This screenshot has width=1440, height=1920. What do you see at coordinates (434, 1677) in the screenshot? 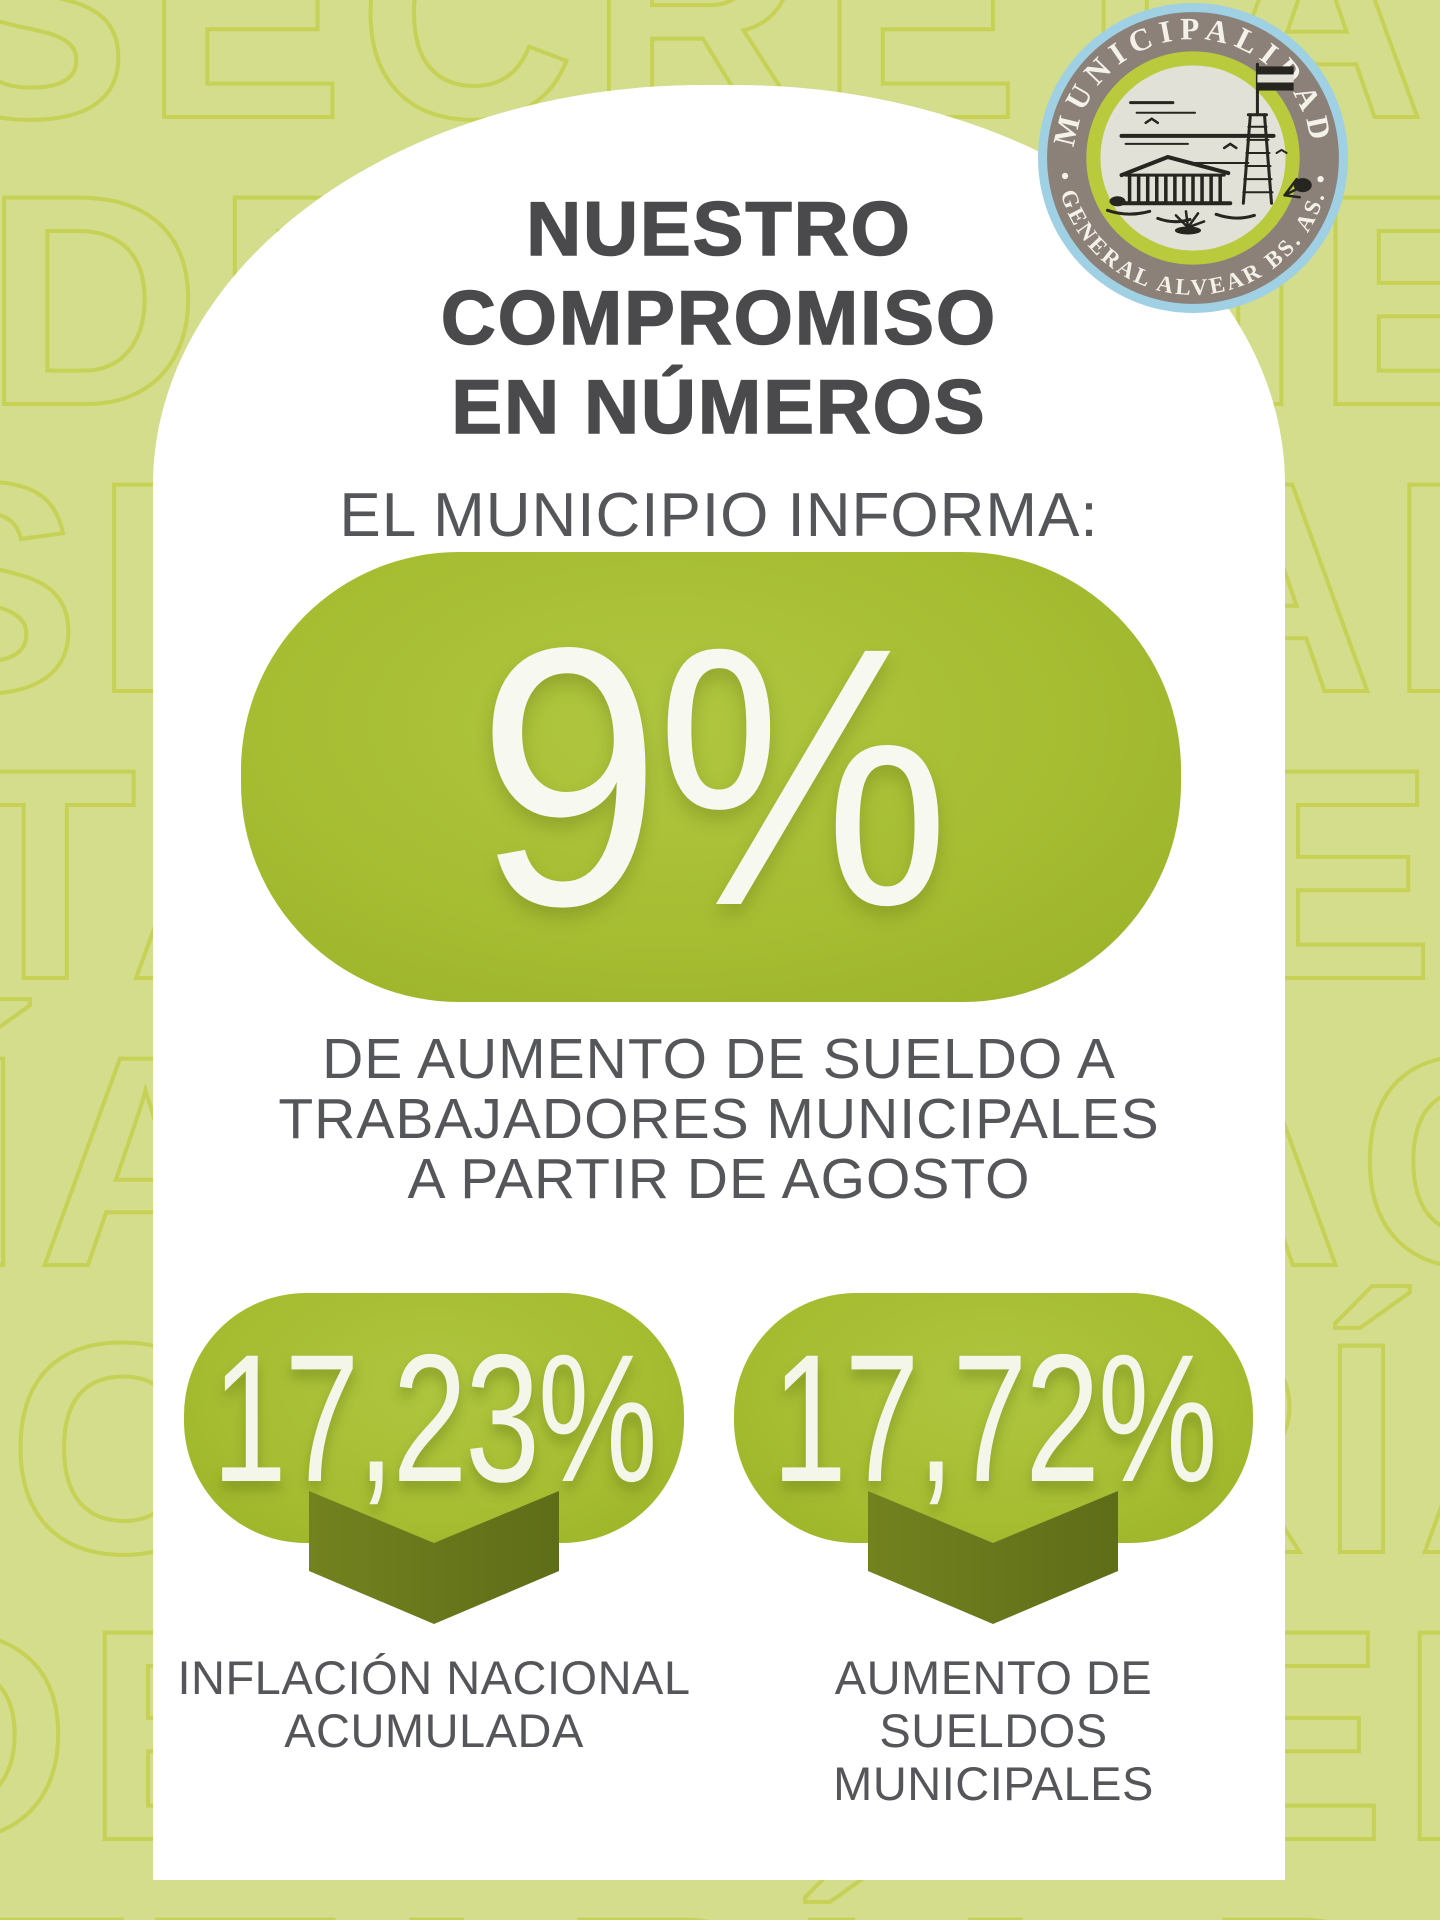
I see `stat-label-line-1: INFLACIÓN NACIONAL` at bounding box center [434, 1677].